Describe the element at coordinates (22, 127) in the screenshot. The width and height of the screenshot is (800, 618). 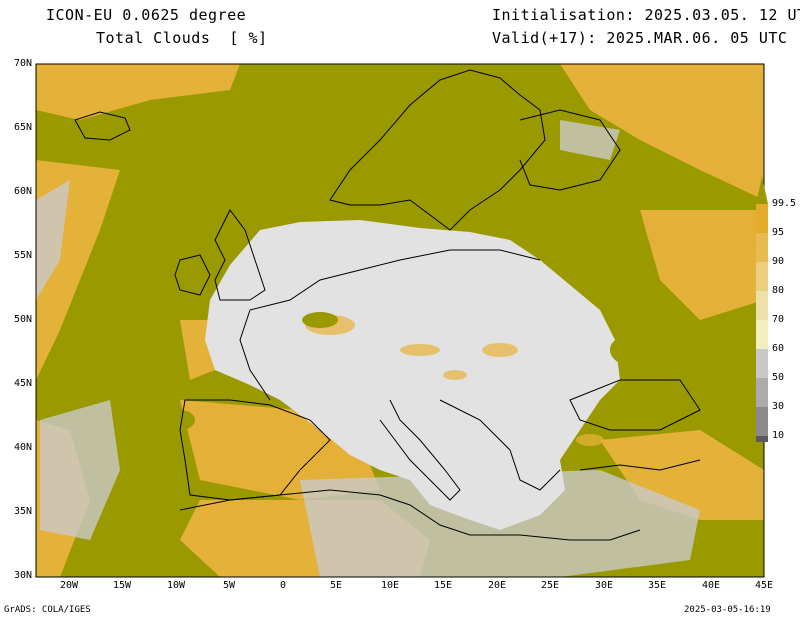
I see `lat-label: 65N` at that location.